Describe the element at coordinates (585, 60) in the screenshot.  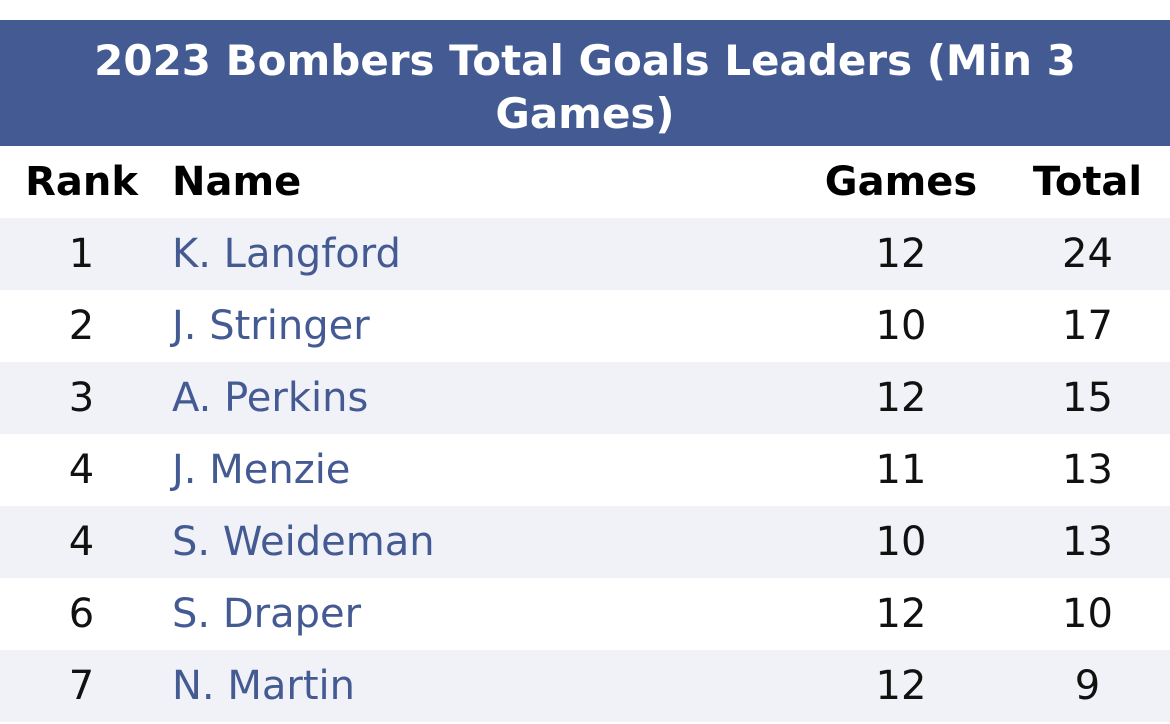
I see `table-title-line-1: 2023 Bombers Total Goals Leaders (Min 3` at that location.